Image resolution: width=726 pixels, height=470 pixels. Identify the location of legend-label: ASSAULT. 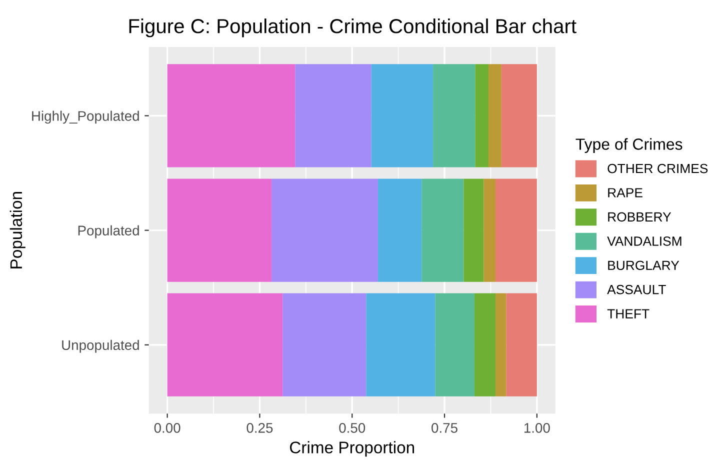
(636, 289).